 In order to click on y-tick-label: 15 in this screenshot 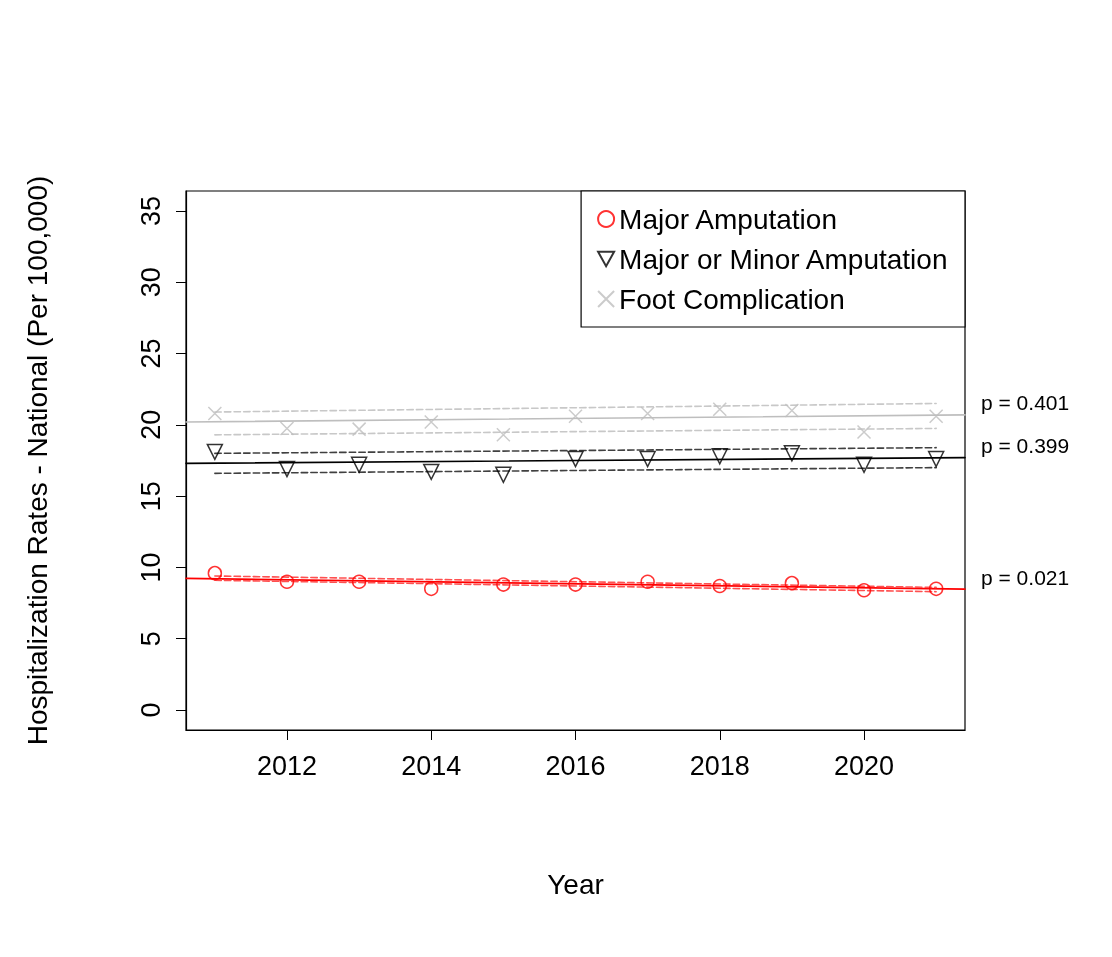, I will do `click(150, 496)`.